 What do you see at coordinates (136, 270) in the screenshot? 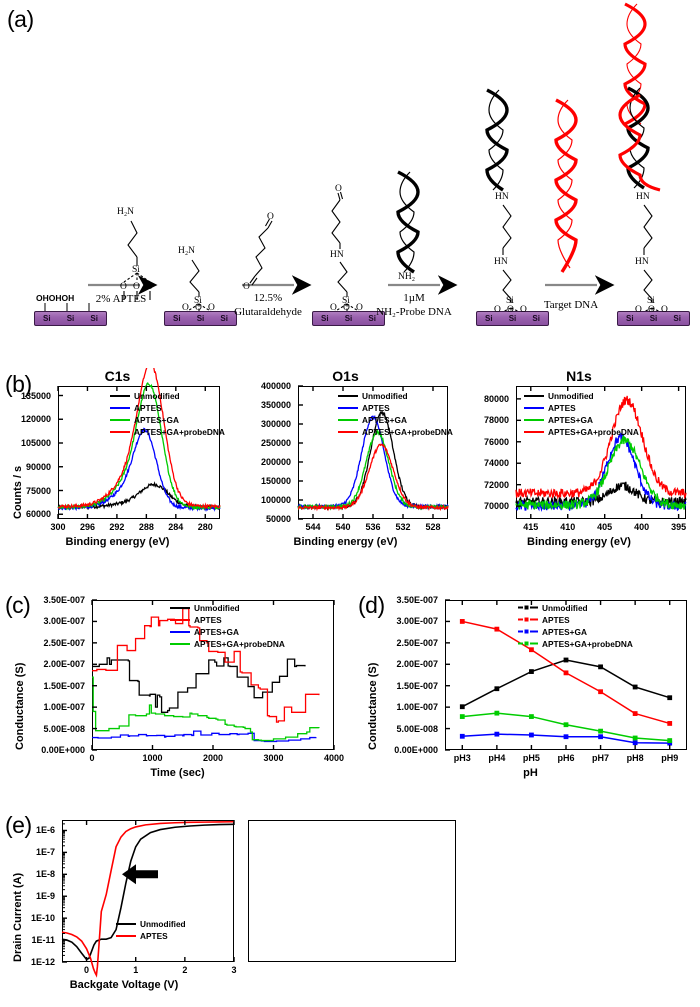
I see `si-label-1: Si` at bounding box center [136, 270].